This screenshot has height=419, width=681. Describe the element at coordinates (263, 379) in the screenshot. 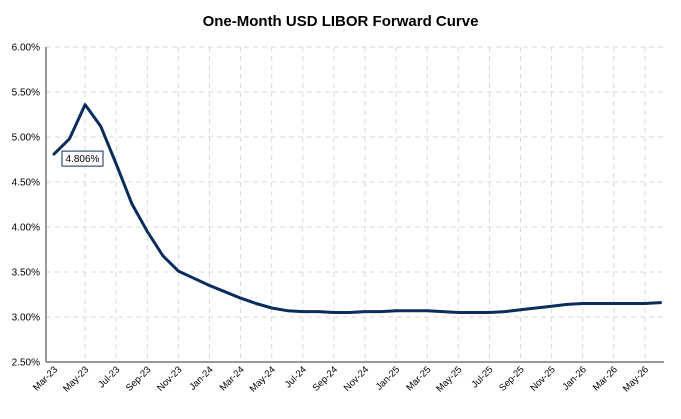

I see `x-tick-label: May-24` at that location.